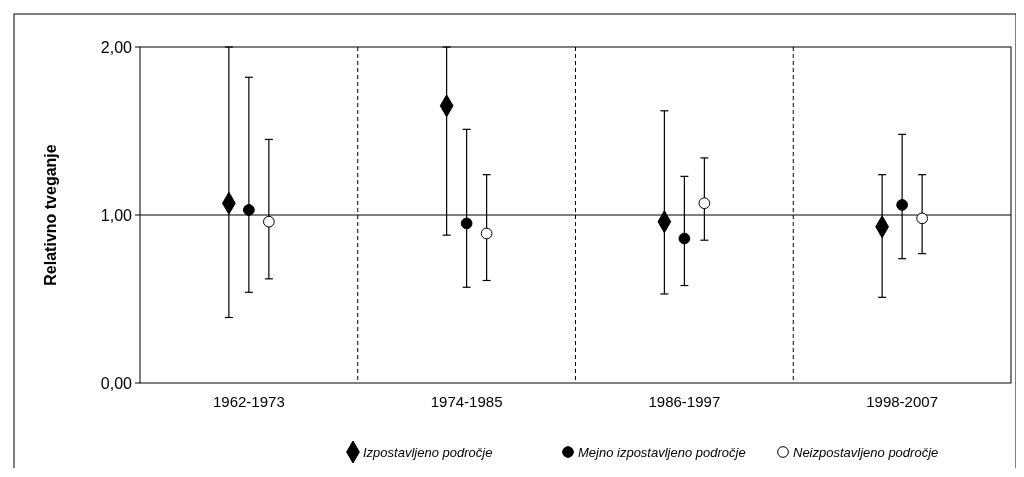 This screenshot has width=1024, height=477. What do you see at coordinates (249, 401) in the screenshot?
I see `x-tick-label: 1962-1973` at bounding box center [249, 401].